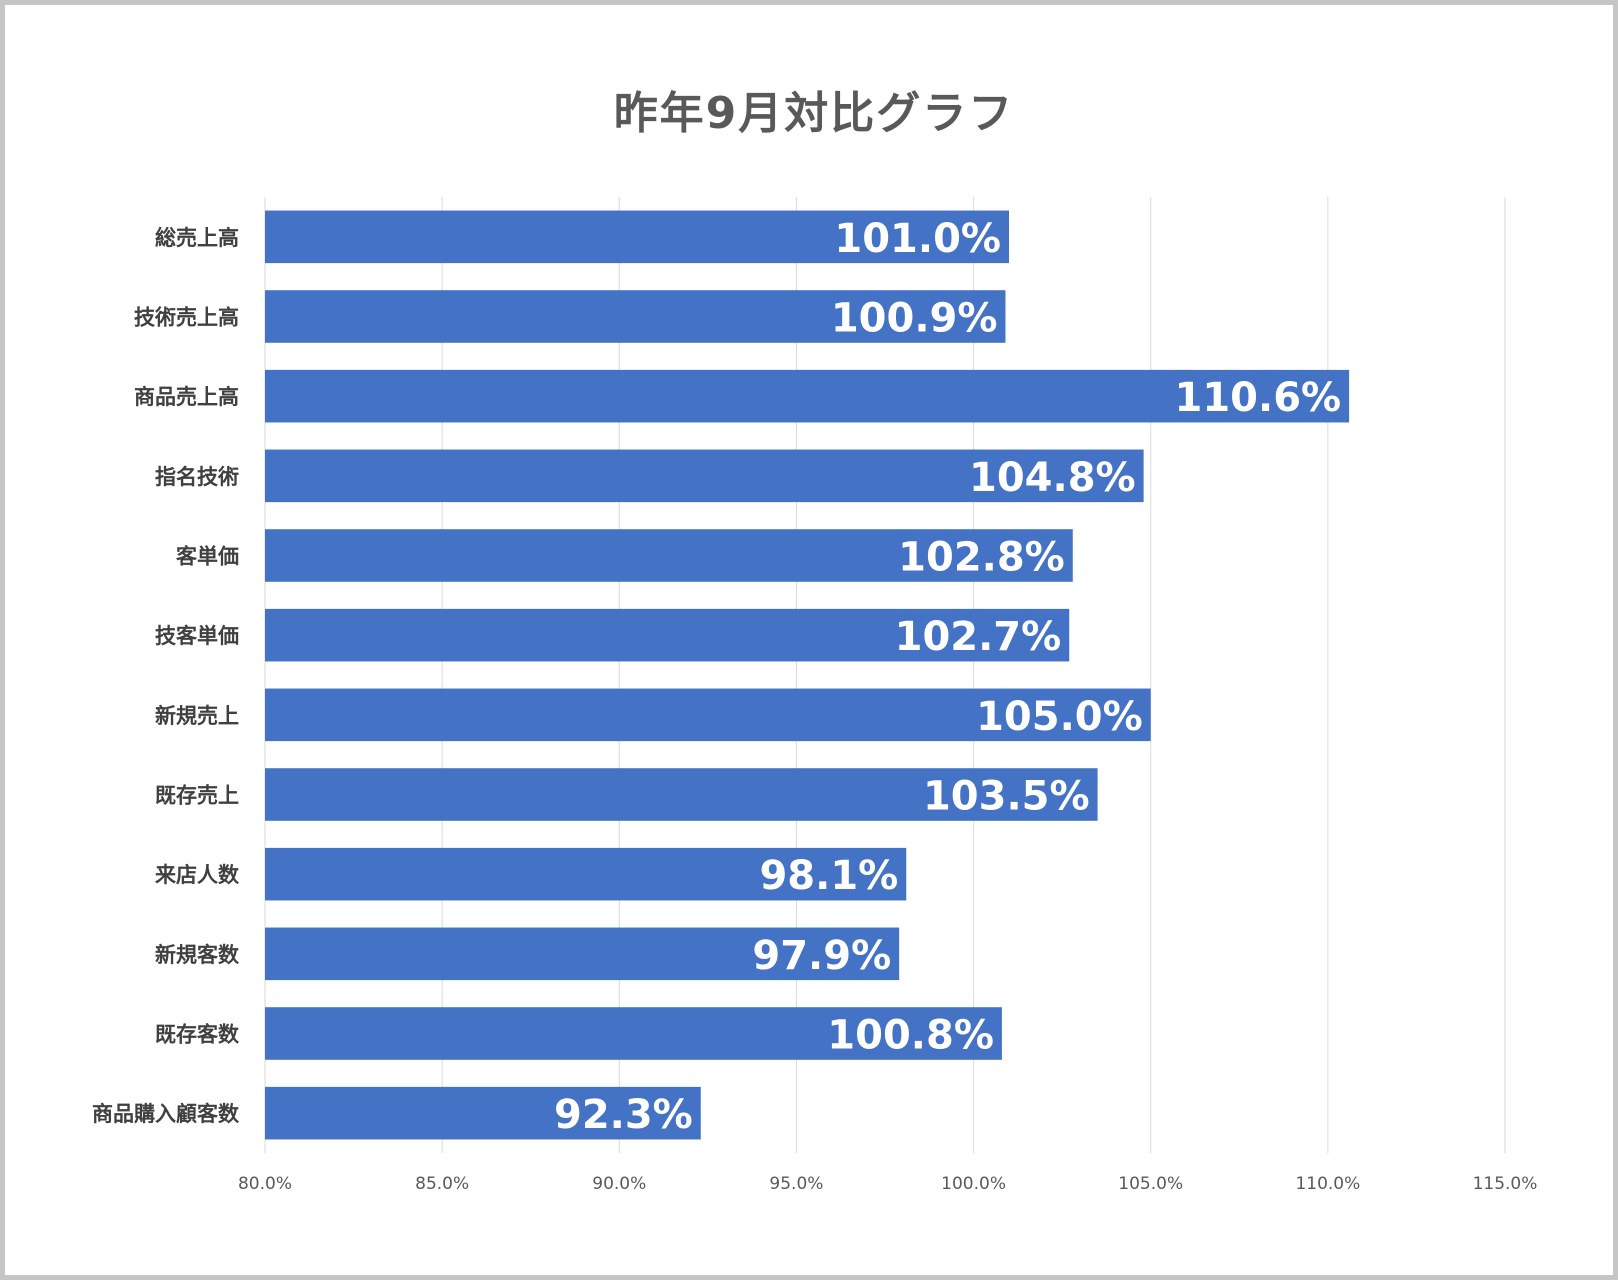 The height and width of the screenshot is (1285, 1618). What do you see at coordinates (910, 1036) in the screenshot?
I see `data-label: 100.8%` at bounding box center [910, 1036].